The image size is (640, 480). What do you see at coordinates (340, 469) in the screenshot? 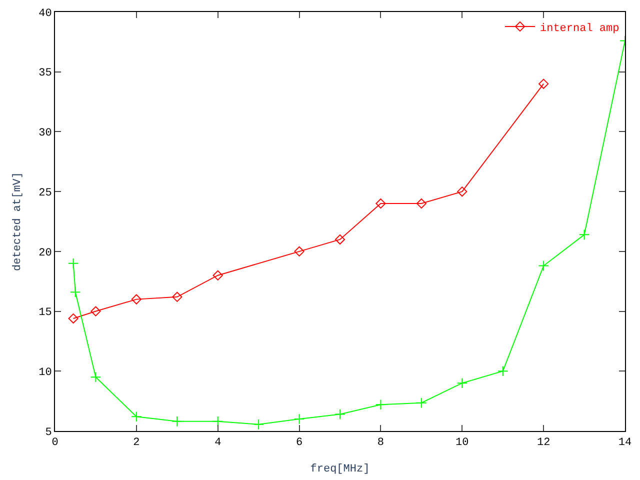
I see `x-axis-title: freq[MHz]` at bounding box center [340, 469].